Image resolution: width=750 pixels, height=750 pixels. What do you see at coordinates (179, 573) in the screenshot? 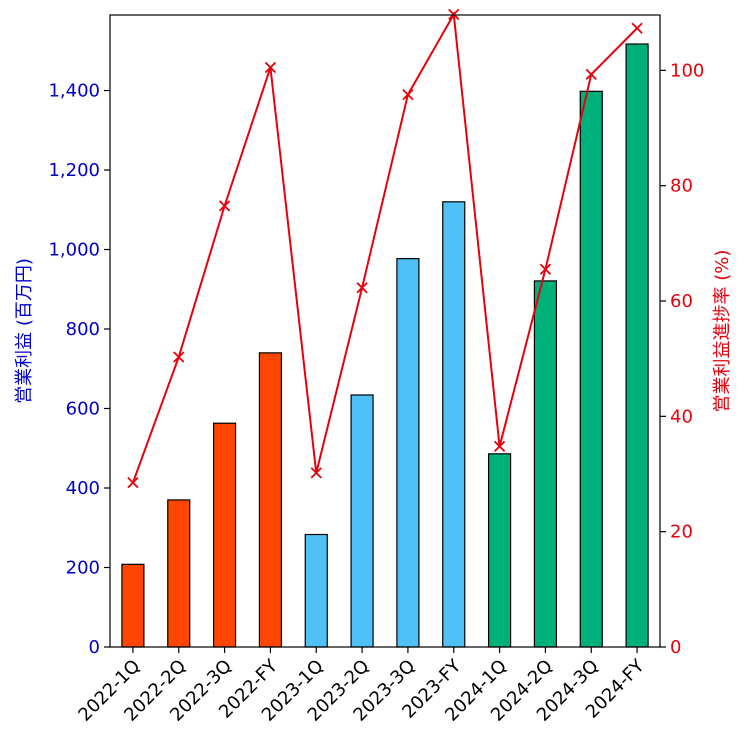
I see `bar-2022-2Q` at bounding box center [179, 573].